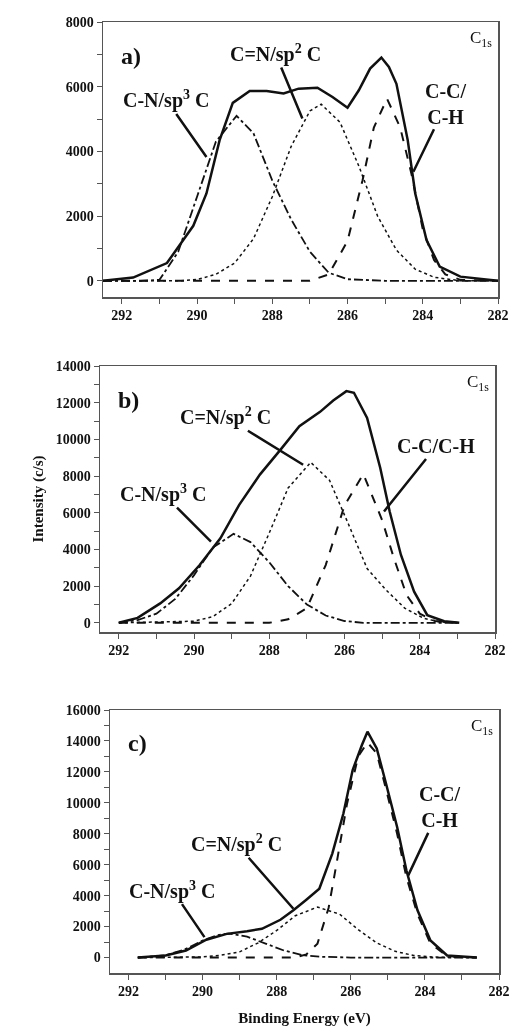  I want to click on y-axis-title: Intensity (c/s), so click(39, 499).